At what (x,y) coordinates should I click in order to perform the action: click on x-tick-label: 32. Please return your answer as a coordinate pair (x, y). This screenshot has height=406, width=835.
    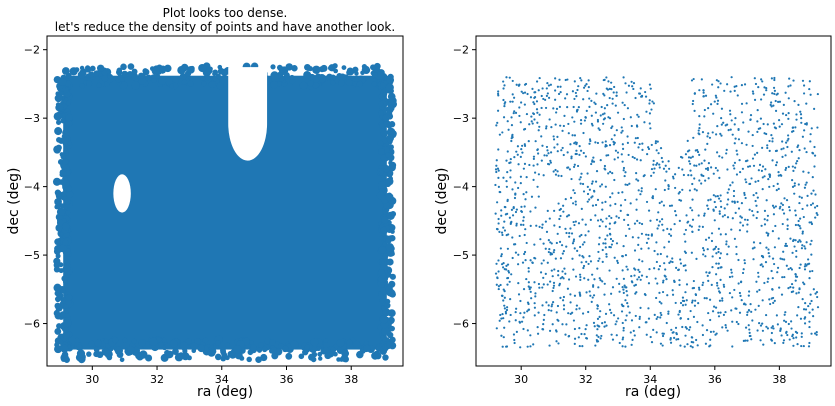
    Looking at the image, I should click on (157, 379).